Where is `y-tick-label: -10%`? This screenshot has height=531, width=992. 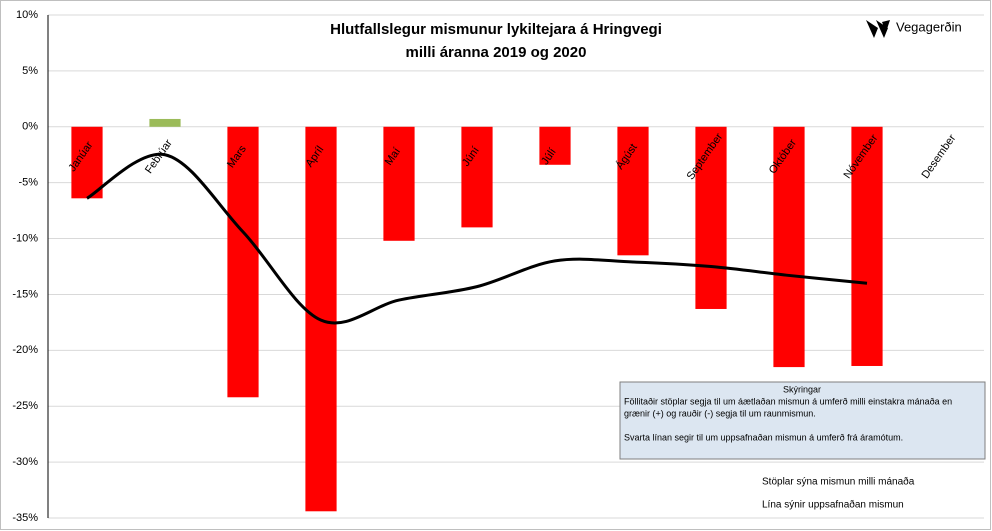 y-tick-label: -10% is located at coordinates (25, 238).